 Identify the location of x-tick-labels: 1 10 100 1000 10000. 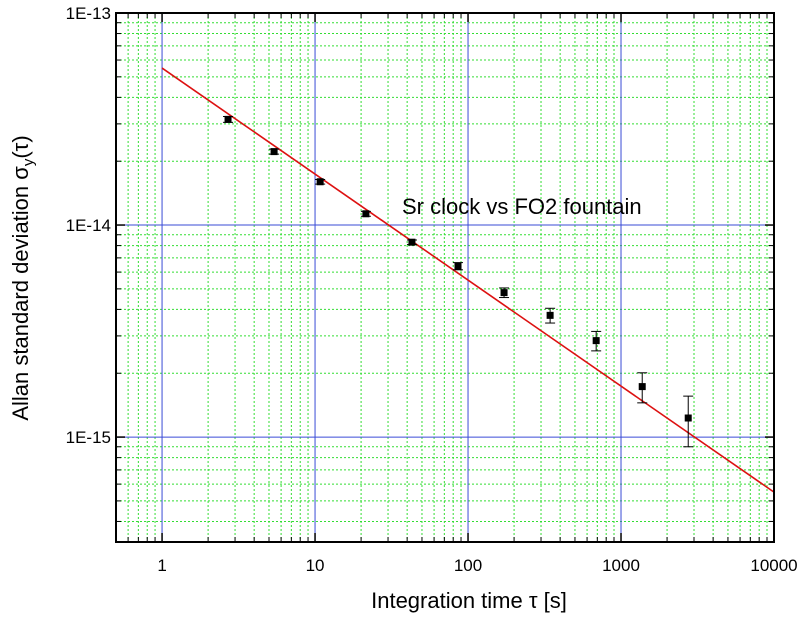
(477, 565).